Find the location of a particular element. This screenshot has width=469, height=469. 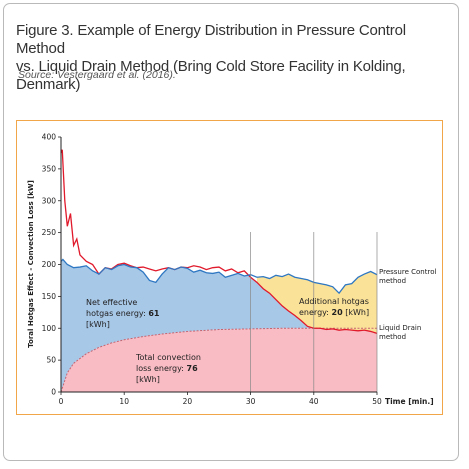

x-tick-label-0: 0 is located at coordinates (61, 401).